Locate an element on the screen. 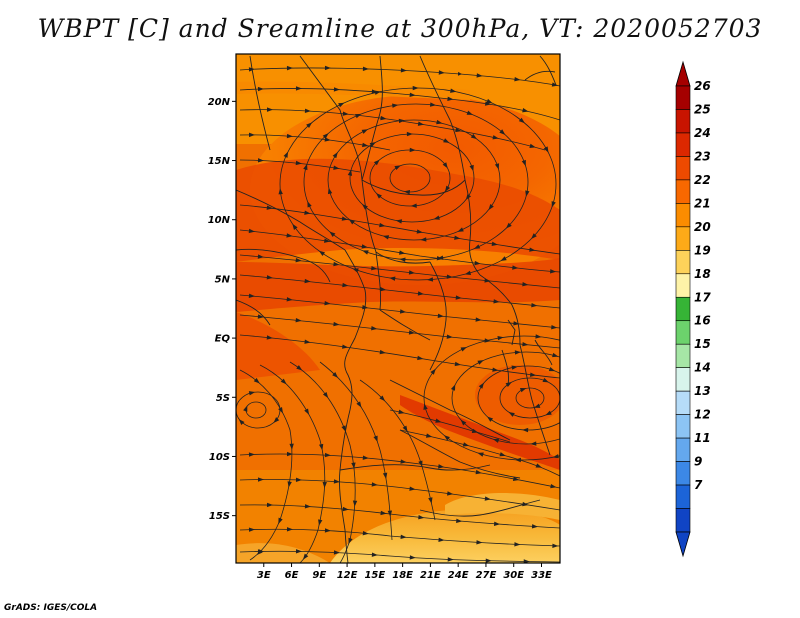 The width and height of the screenshot is (800, 618). lat-tick-label: 15N is located at coordinates (219, 161).